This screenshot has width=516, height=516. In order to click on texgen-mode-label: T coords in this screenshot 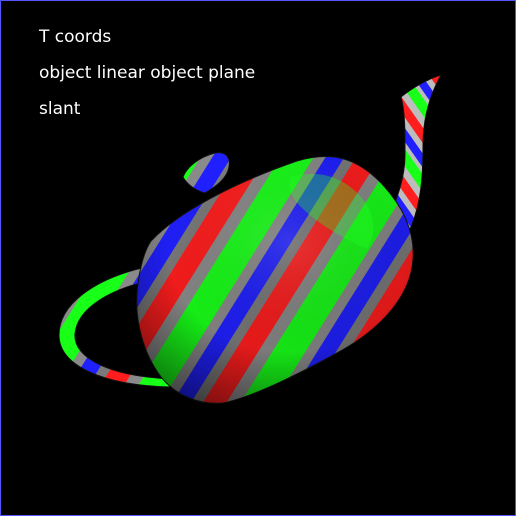, I will do `click(75, 37)`.